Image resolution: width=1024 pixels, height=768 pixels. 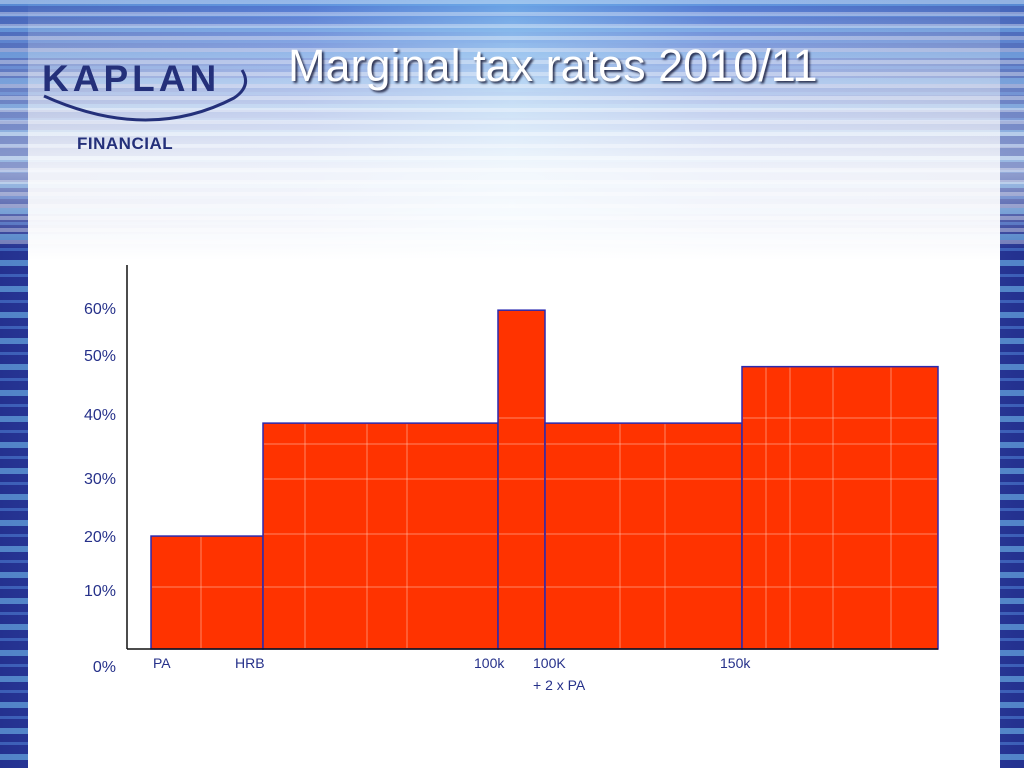 I want to click on page-title: Marginal tax rates 2010/11, so click(x=553, y=65).